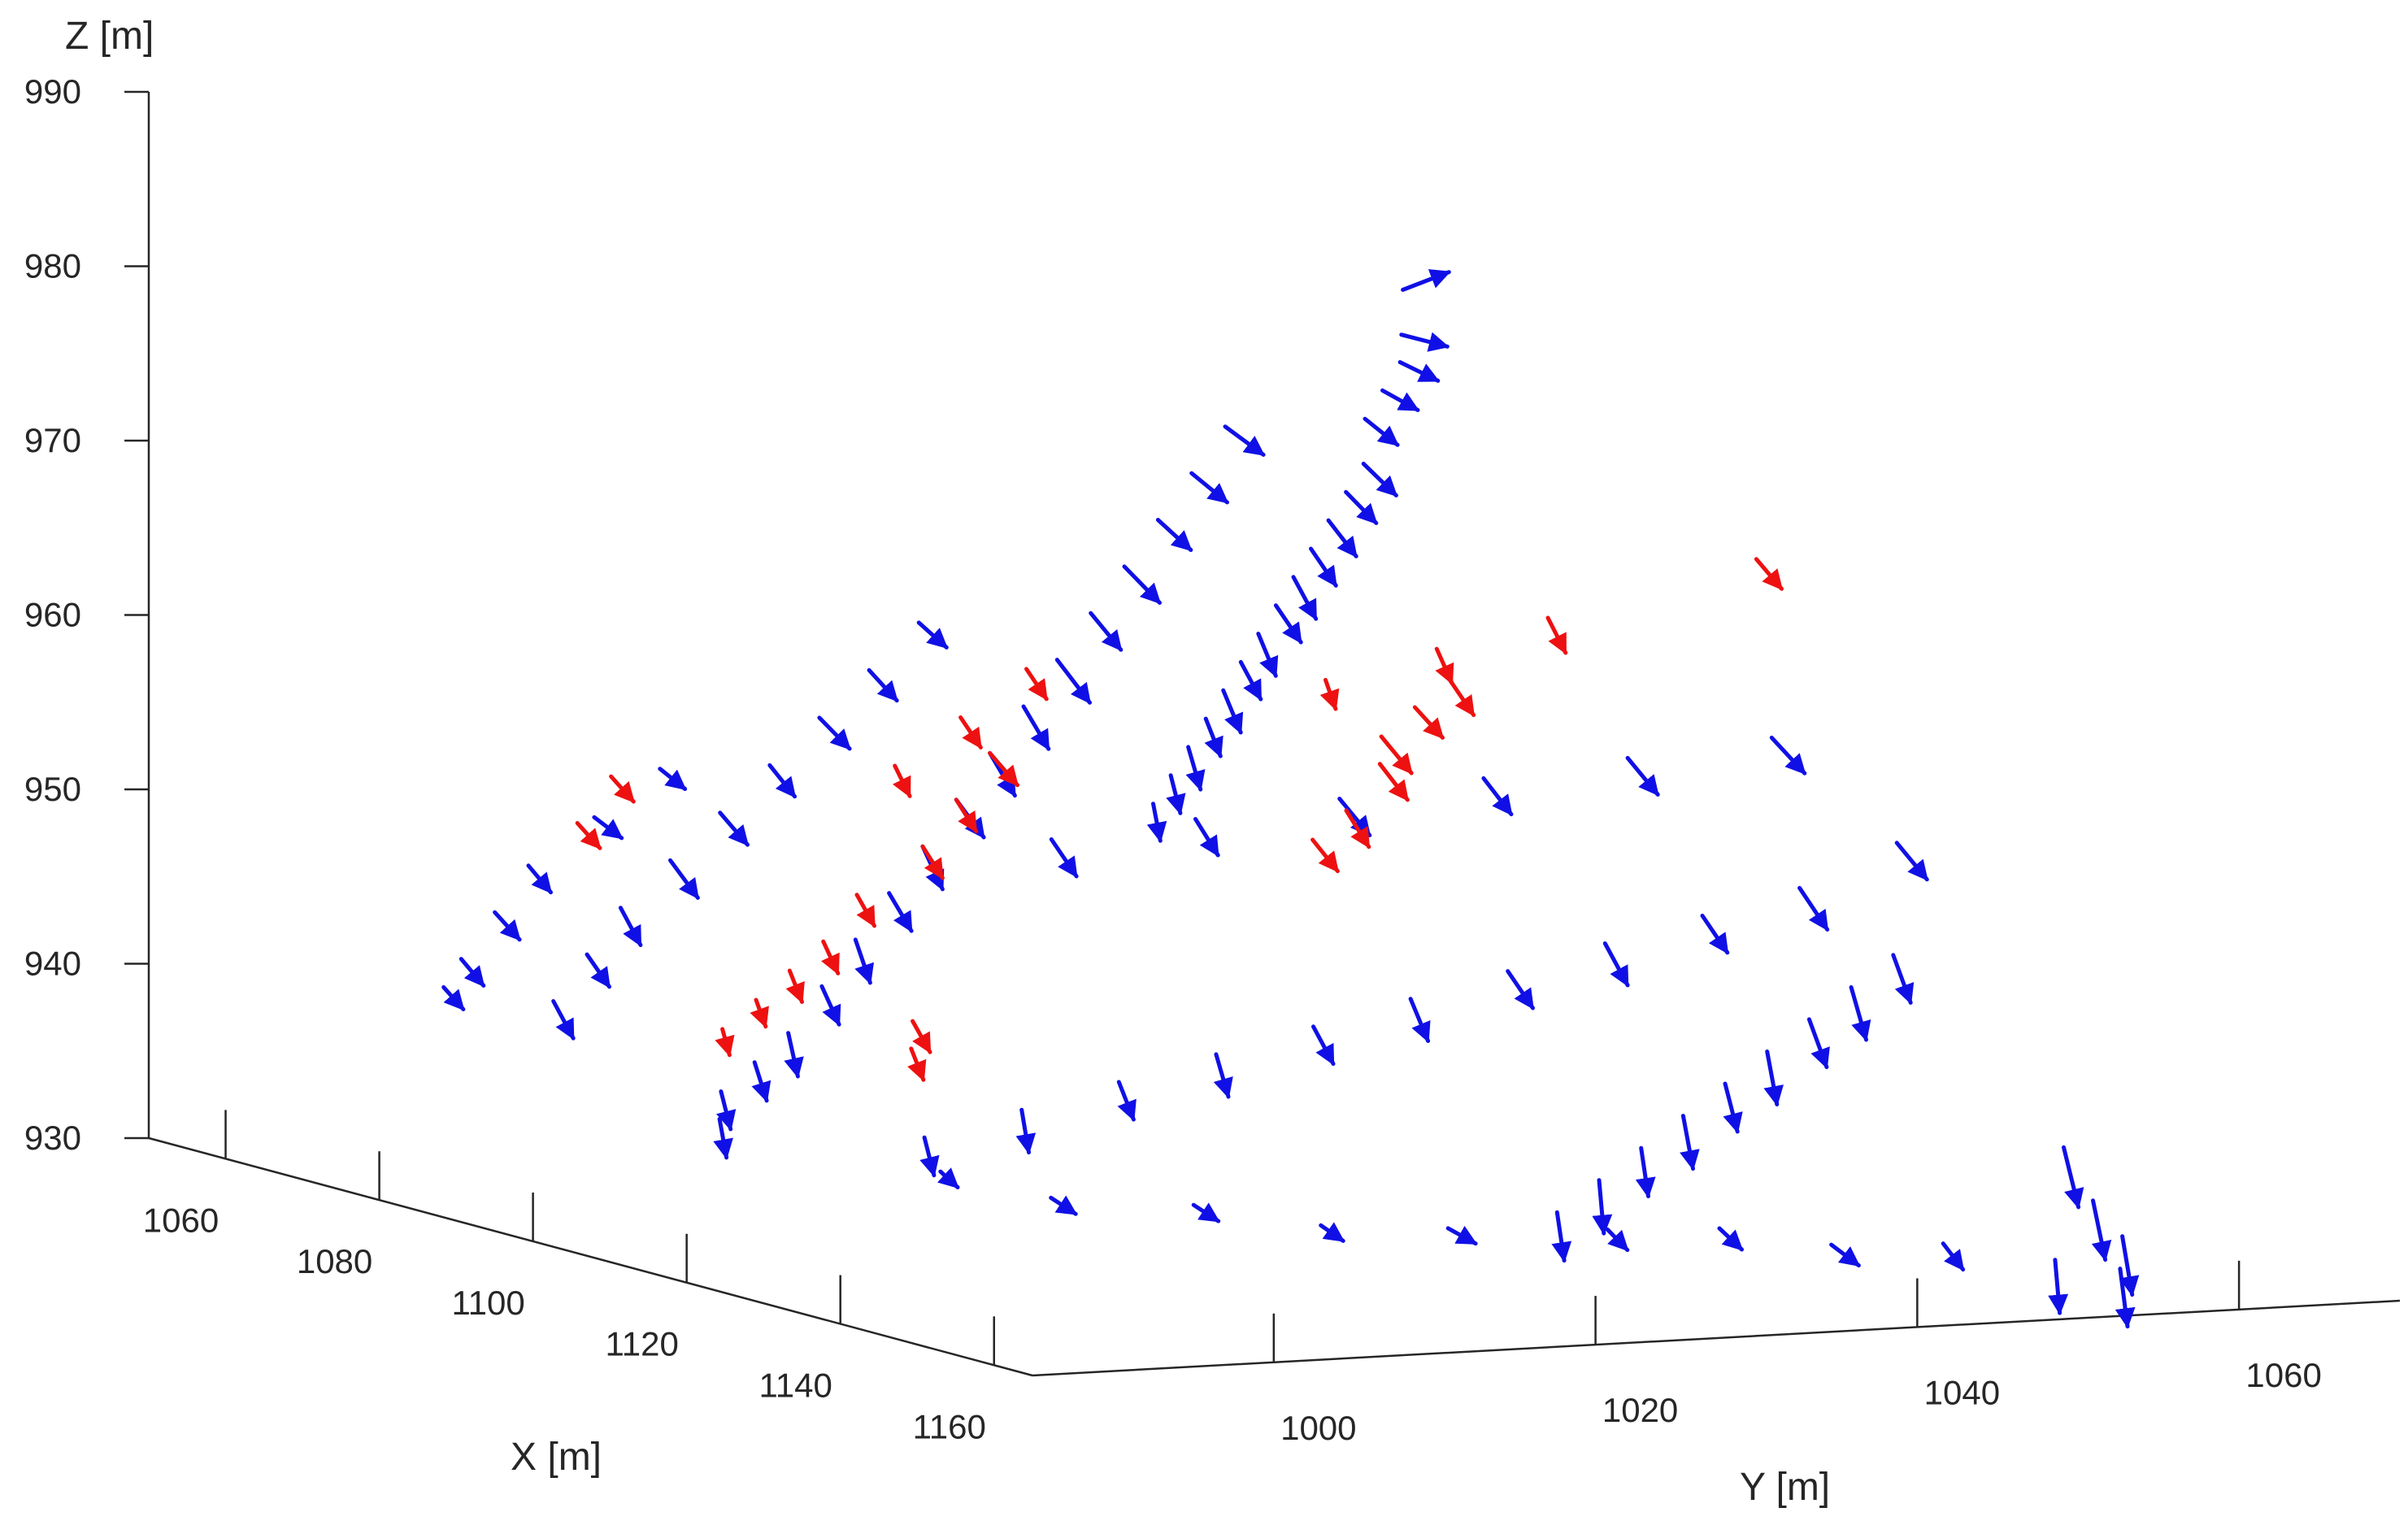 The width and height of the screenshot is (2408, 1521). Describe the element at coordinates (53, 266) in the screenshot. I see `z-tick-label: 980` at that location.